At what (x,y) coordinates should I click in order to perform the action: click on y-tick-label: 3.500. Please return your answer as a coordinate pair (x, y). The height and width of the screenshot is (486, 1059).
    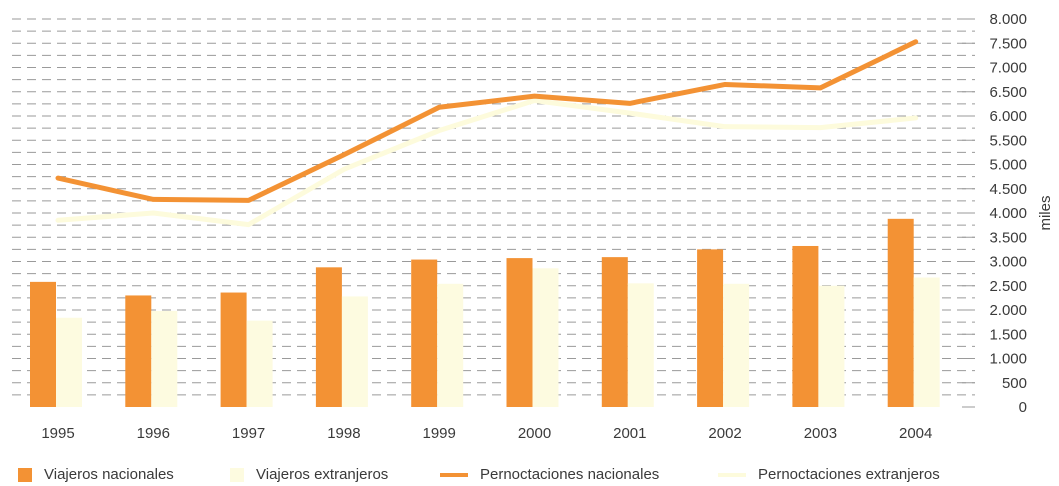
    Looking at the image, I should click on (1008, 237).